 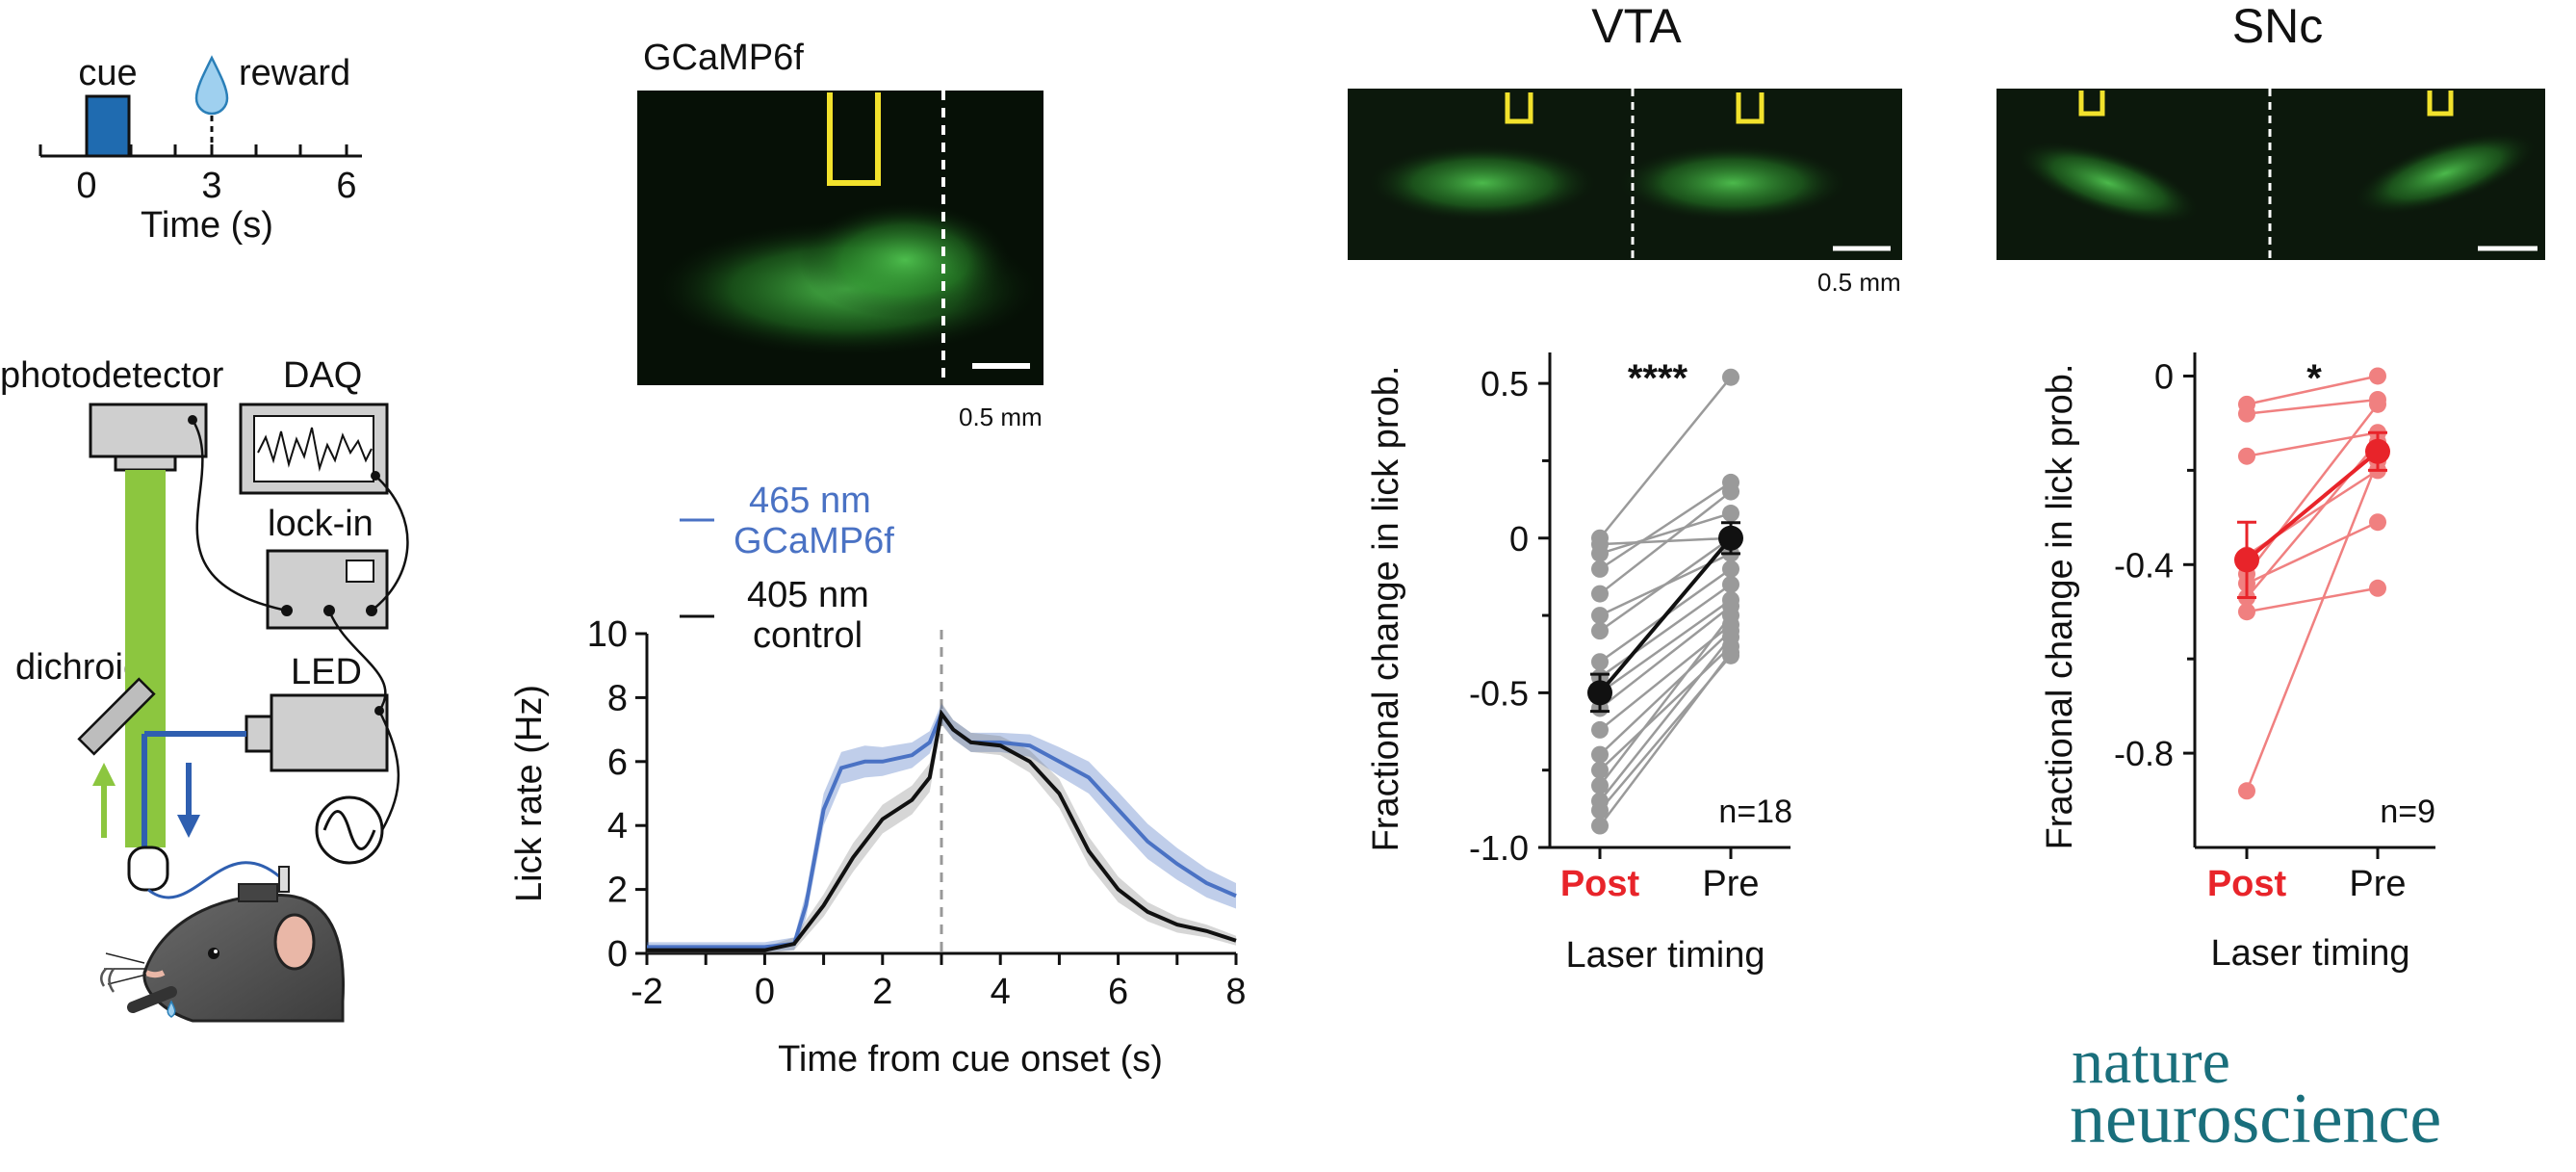 What do you see at coordinates (78, 667) in the screenshot?
I see `dichroic-label: dichroic` at bounding box center [78, 667].